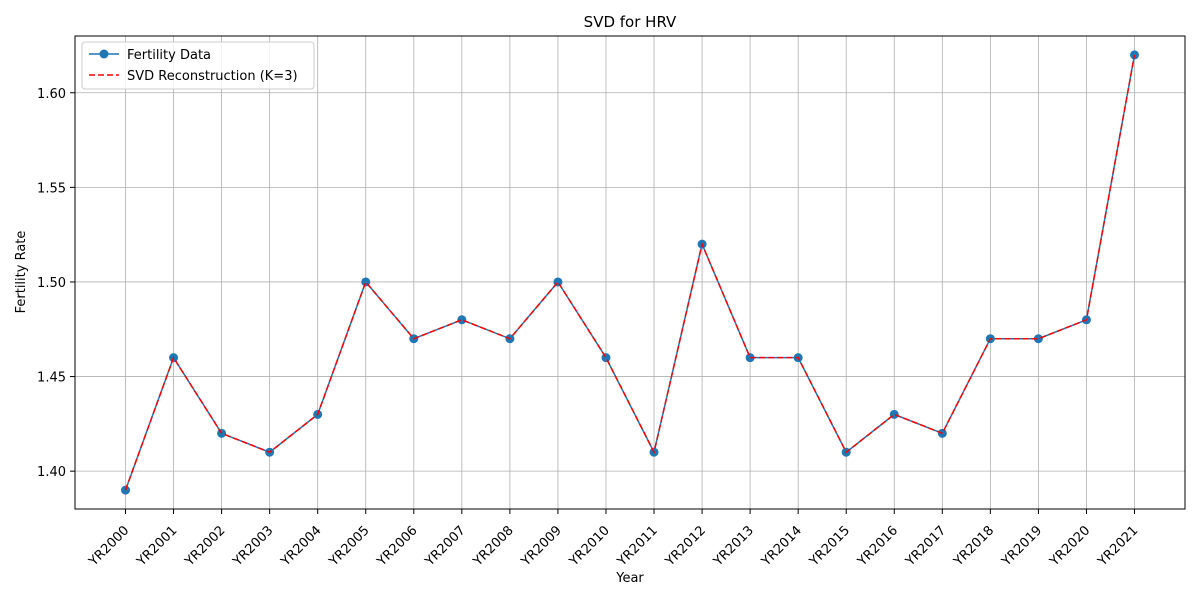  What do you see at coordinates (157, 546) in the screenshot?
I see `x-tick-label: YR2001` at bounding box center [157, 546].